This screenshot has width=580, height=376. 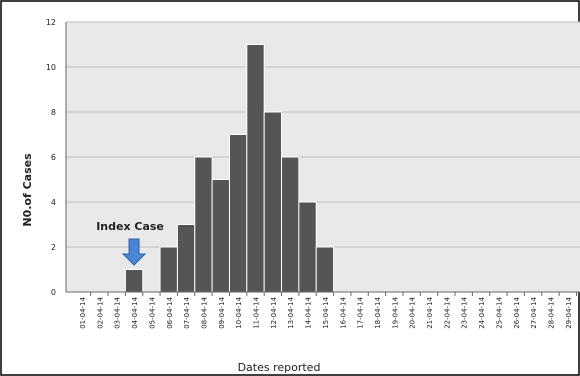 What do you see at coordinates (187, 312) in the screenshot?
I see `x-tick-label: 07-04-14` at bounding box center [187, 312].